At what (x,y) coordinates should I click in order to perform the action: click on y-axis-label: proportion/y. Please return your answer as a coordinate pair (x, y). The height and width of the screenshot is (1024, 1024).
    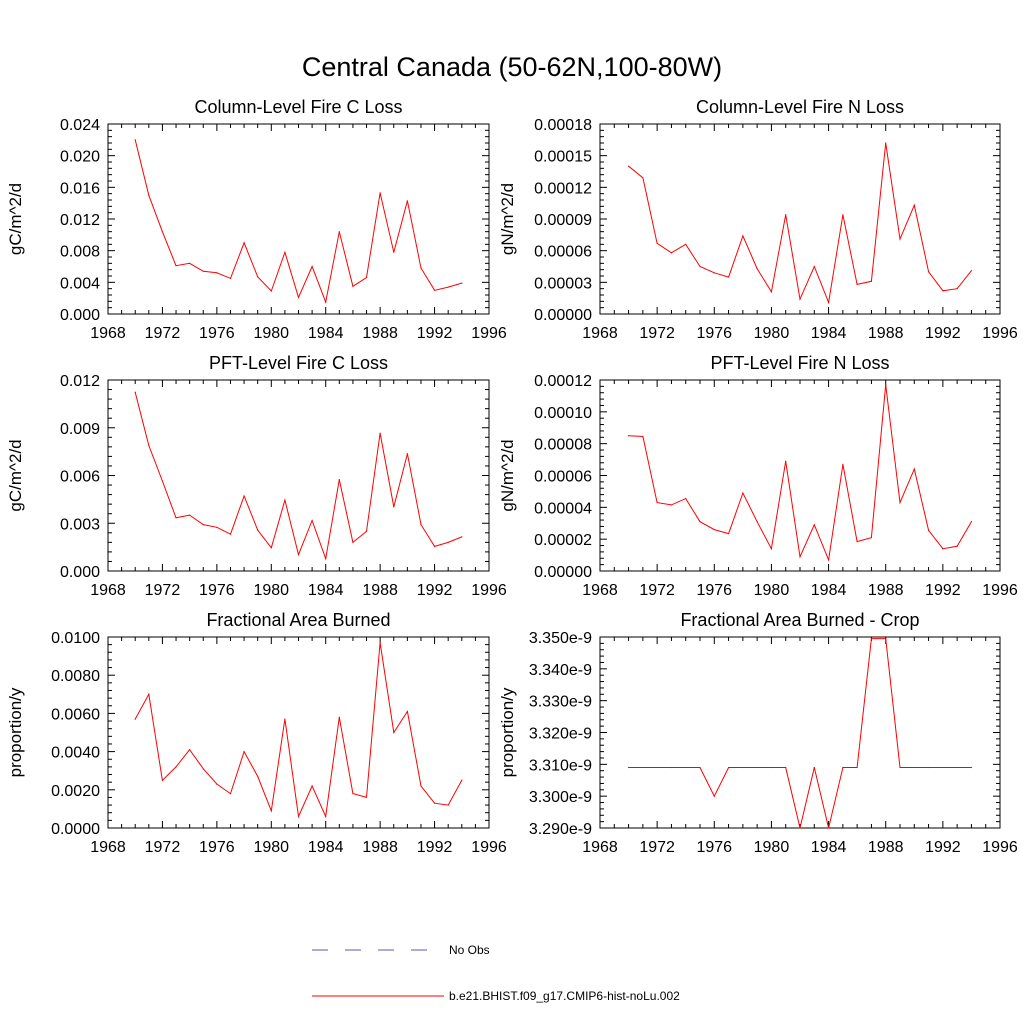
    Looking at the image, I should click on (15, 732).